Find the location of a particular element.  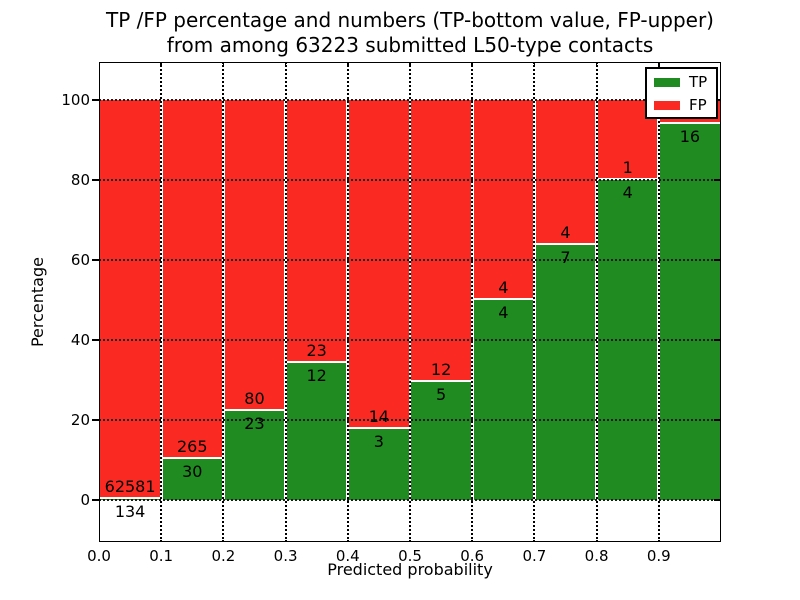

legend-item: TP is located at coordinates (681, 82).